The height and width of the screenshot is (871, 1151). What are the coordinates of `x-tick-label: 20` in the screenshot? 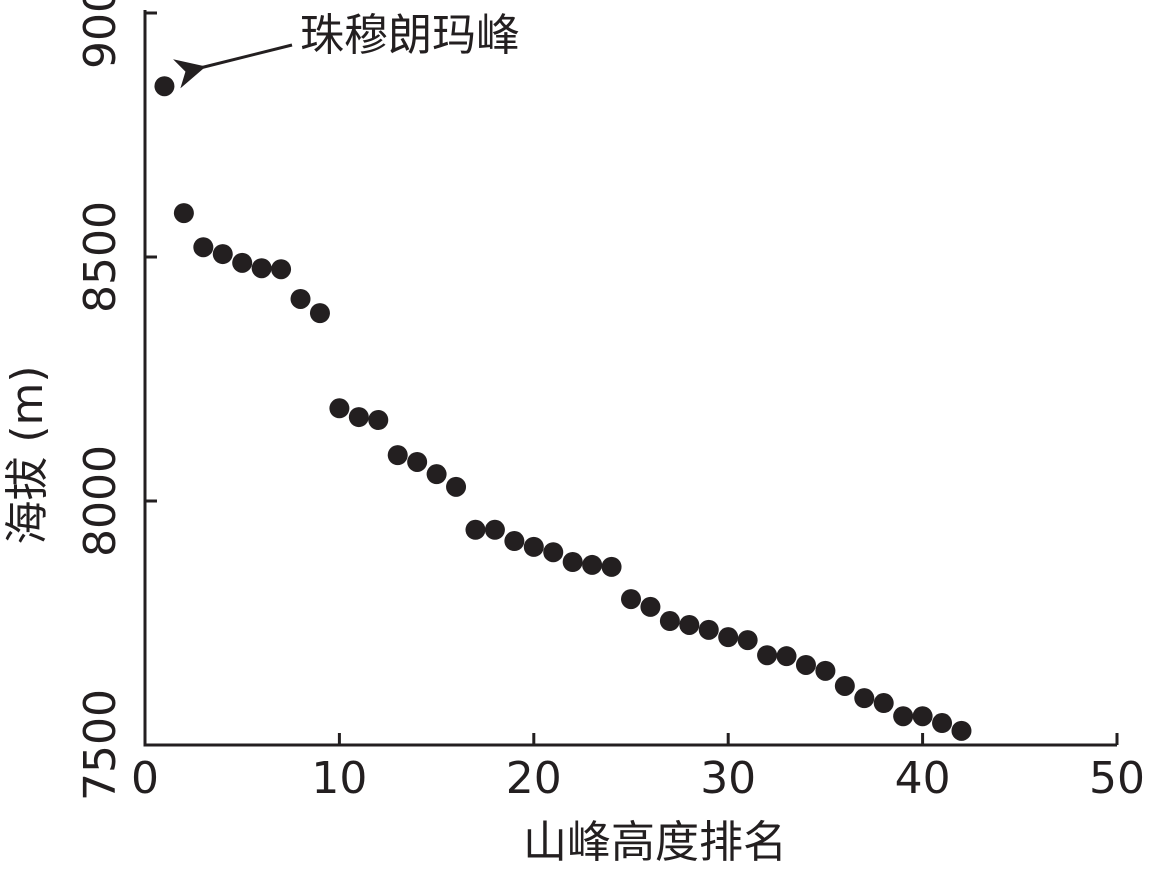 It's located at (534, 778).